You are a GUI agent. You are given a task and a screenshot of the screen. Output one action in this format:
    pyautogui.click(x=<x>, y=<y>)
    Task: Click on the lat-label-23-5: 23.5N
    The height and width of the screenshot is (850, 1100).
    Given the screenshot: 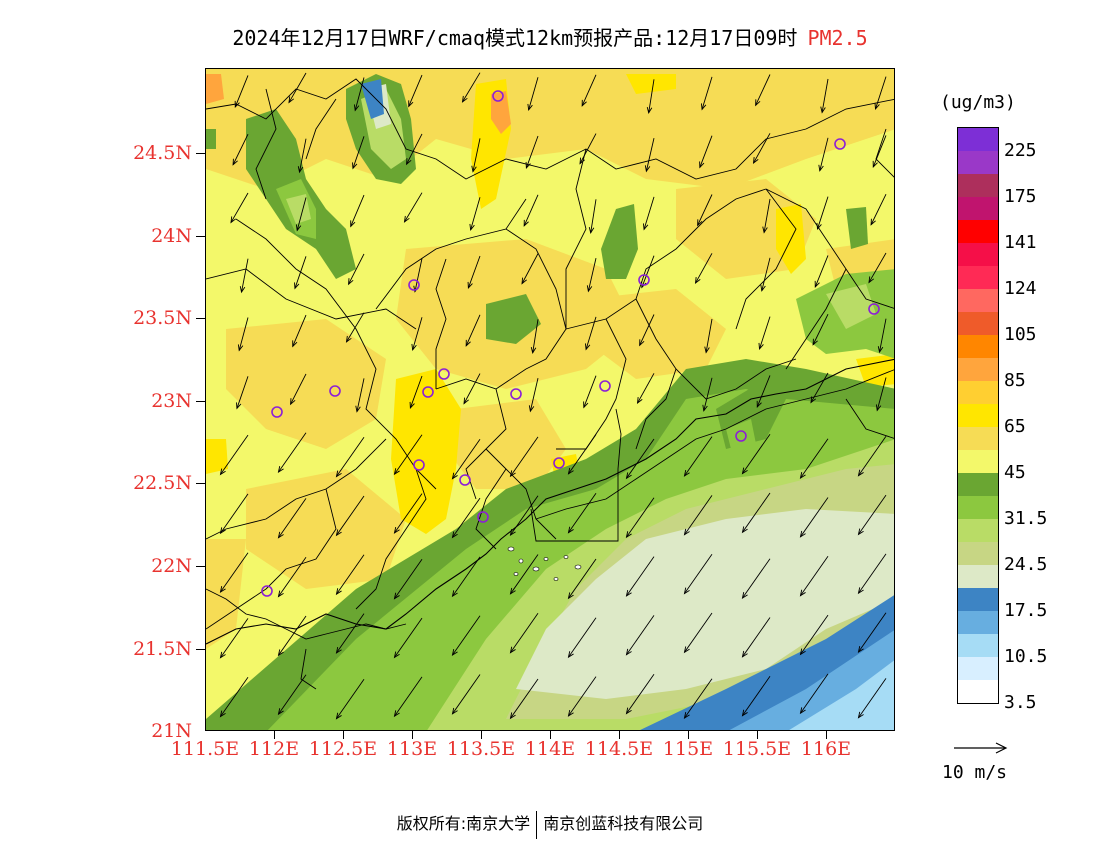 What is the action you would take?
    pyautogui.click(x=162, y=318)
    